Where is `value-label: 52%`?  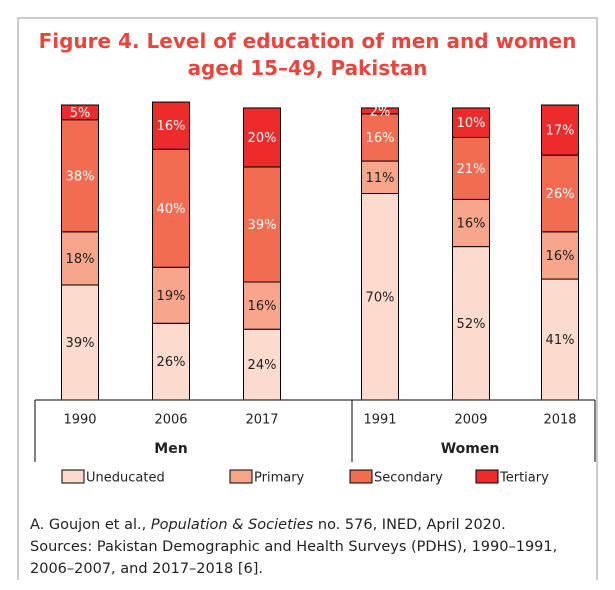
value-label: 52% is located at coordinates (471, 324).